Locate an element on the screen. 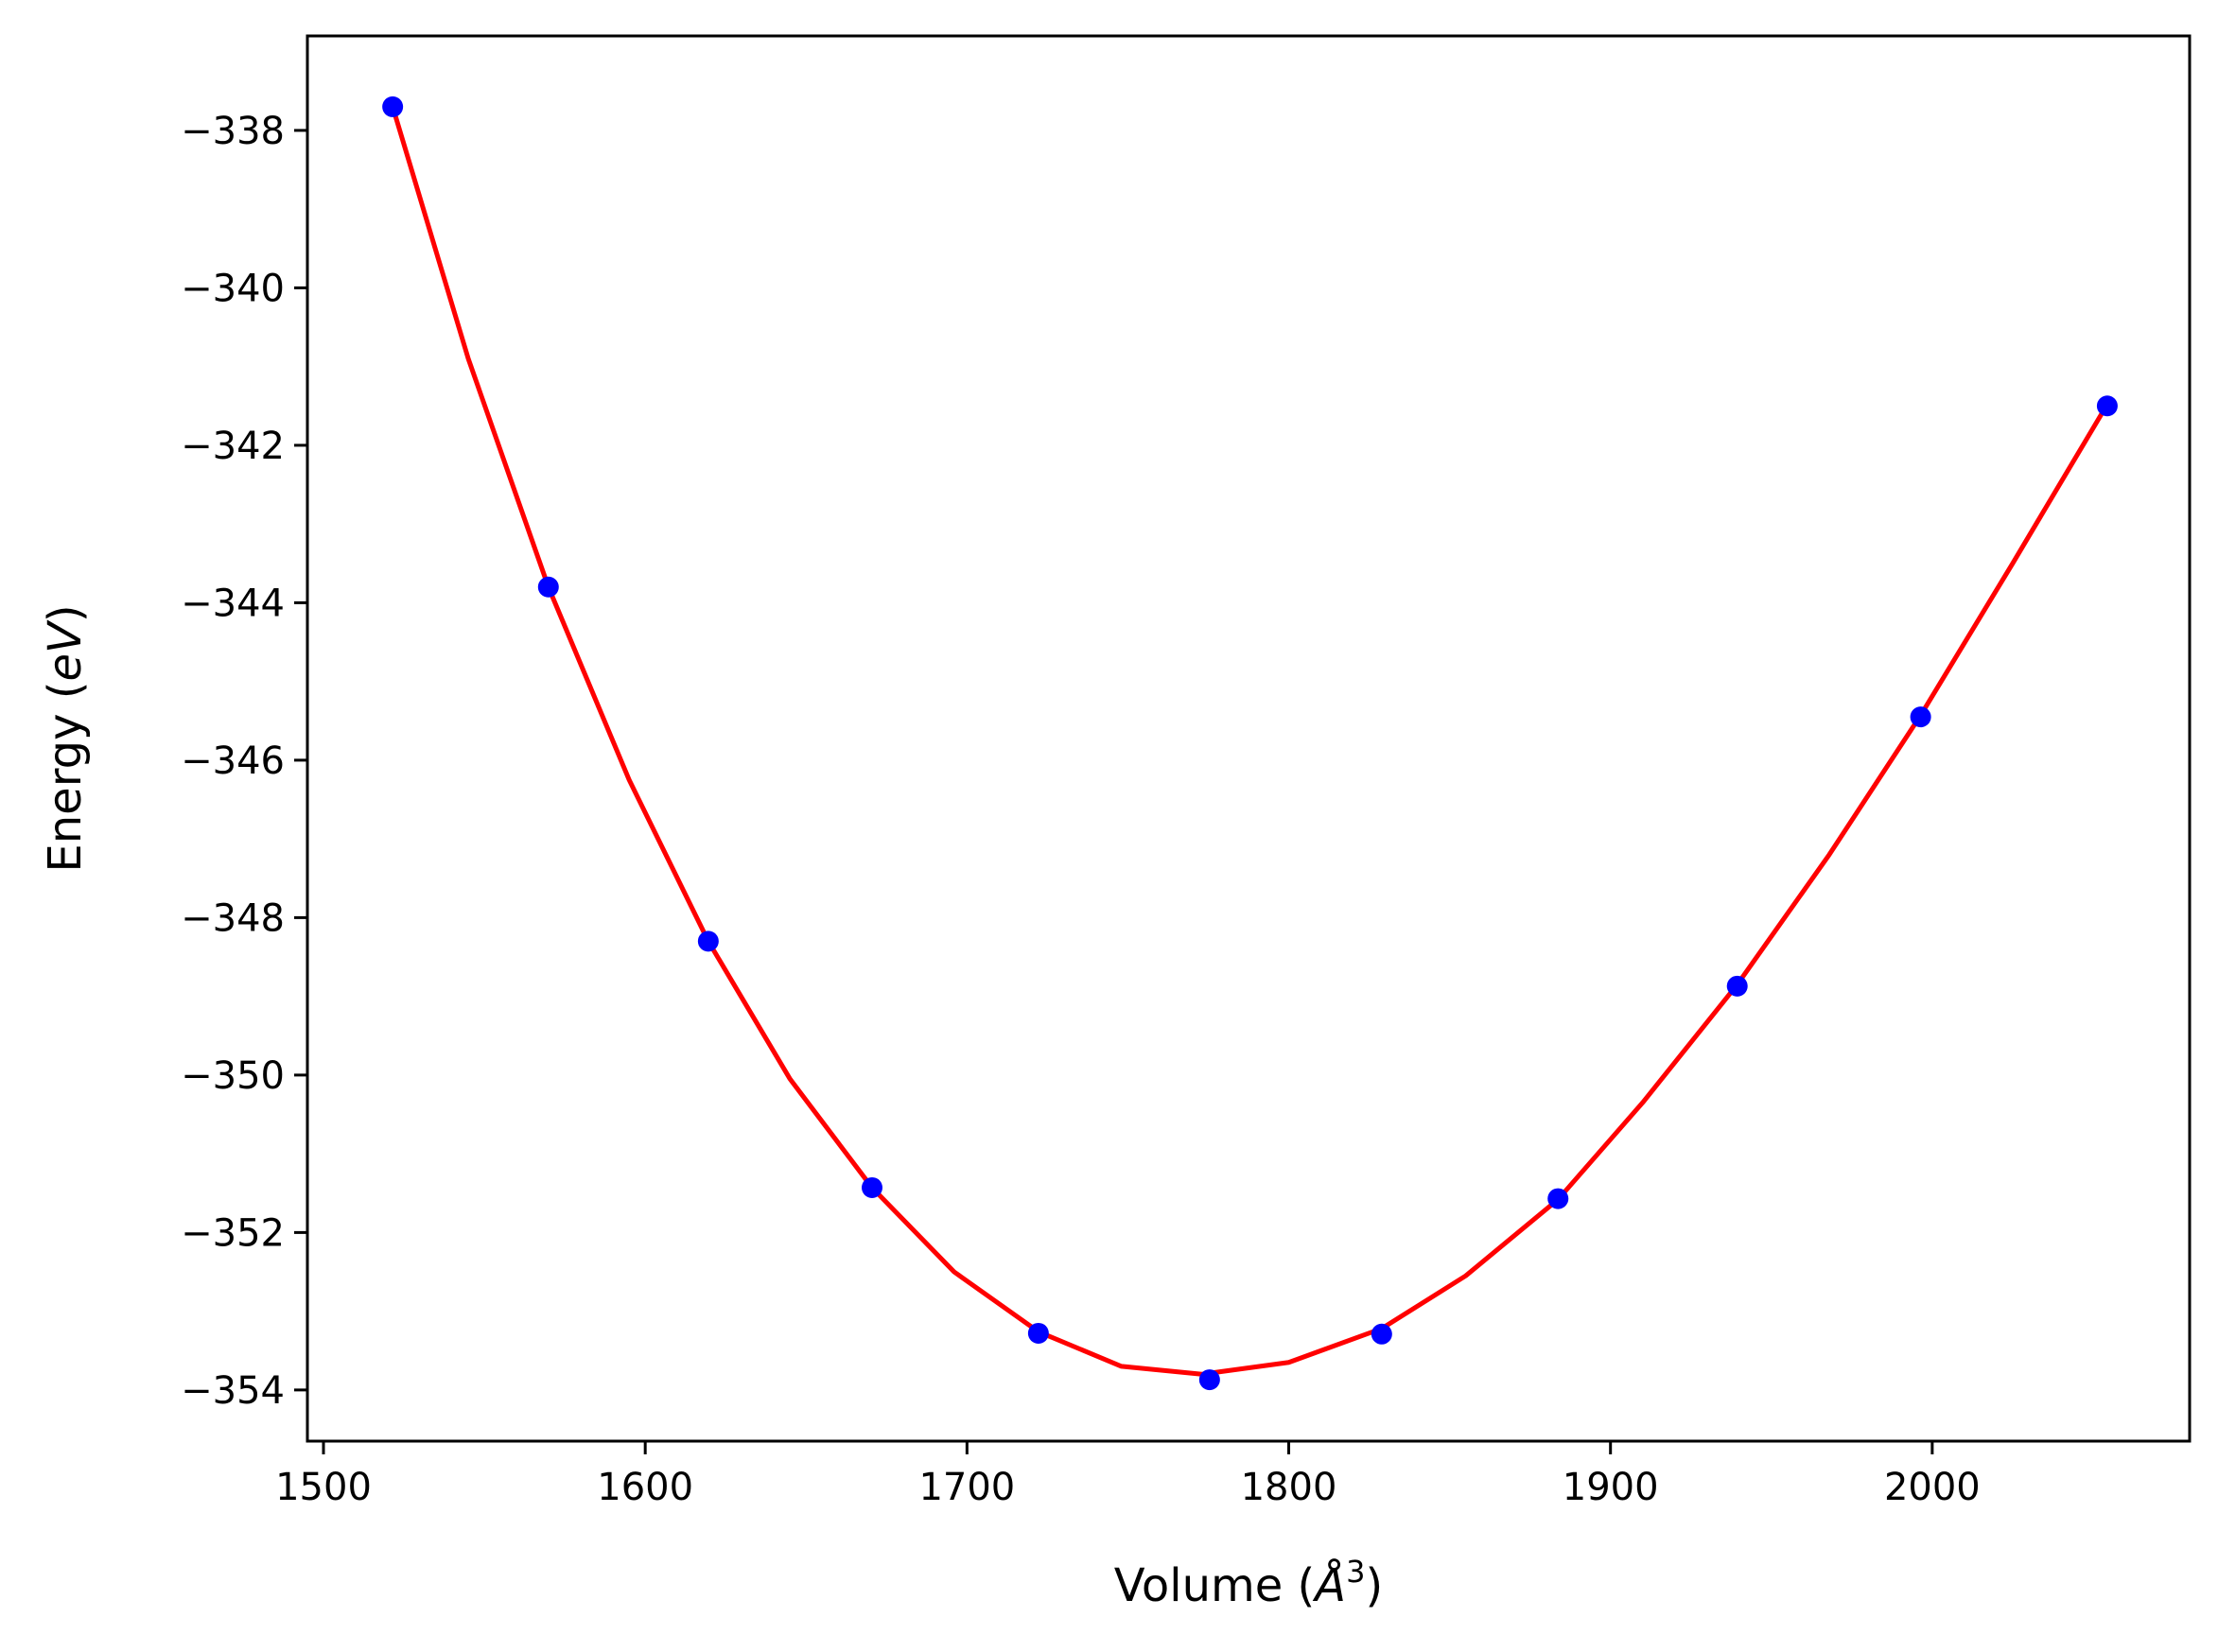 This screenshot has height=1652, width=2218. y-tick-label: −342 is located at coordinates (233, 447).